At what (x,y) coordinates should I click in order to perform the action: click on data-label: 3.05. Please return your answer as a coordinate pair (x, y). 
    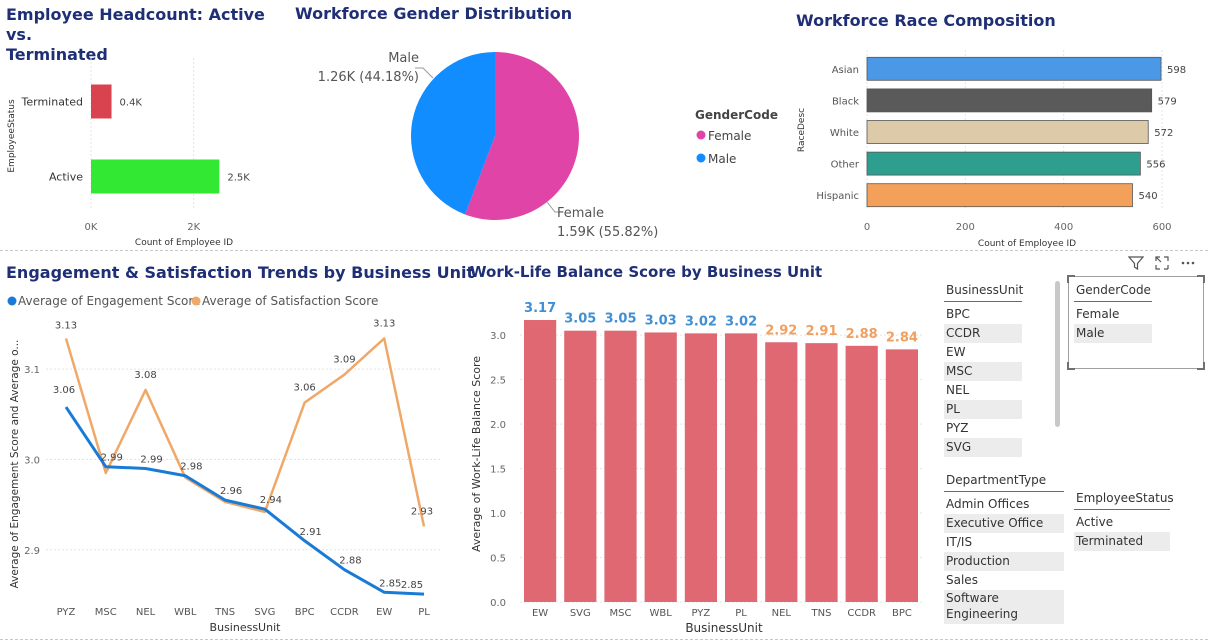
    Looking at the image, I should click on (580, 319).